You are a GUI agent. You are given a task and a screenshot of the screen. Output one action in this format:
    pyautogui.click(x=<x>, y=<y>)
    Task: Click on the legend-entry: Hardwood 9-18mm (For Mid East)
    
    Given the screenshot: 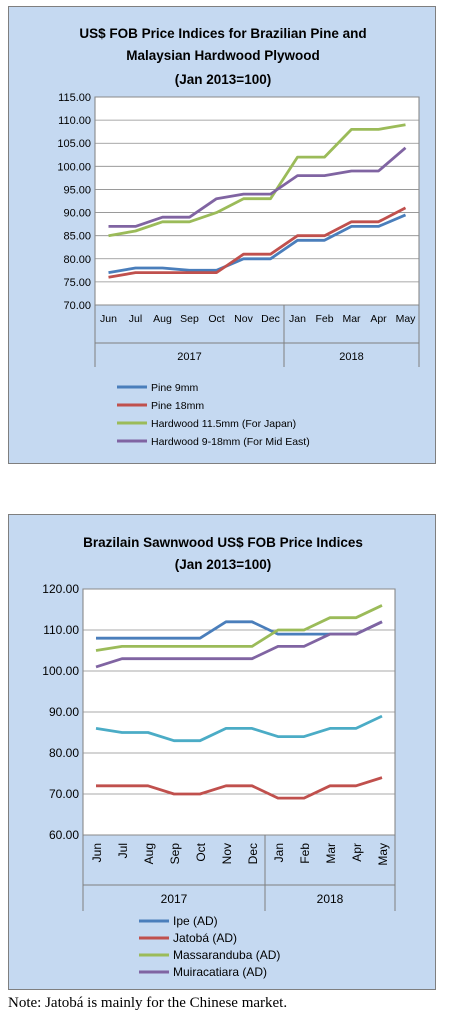 What is the action you would take?
    pyautogui.click(x=230, y=442)
    